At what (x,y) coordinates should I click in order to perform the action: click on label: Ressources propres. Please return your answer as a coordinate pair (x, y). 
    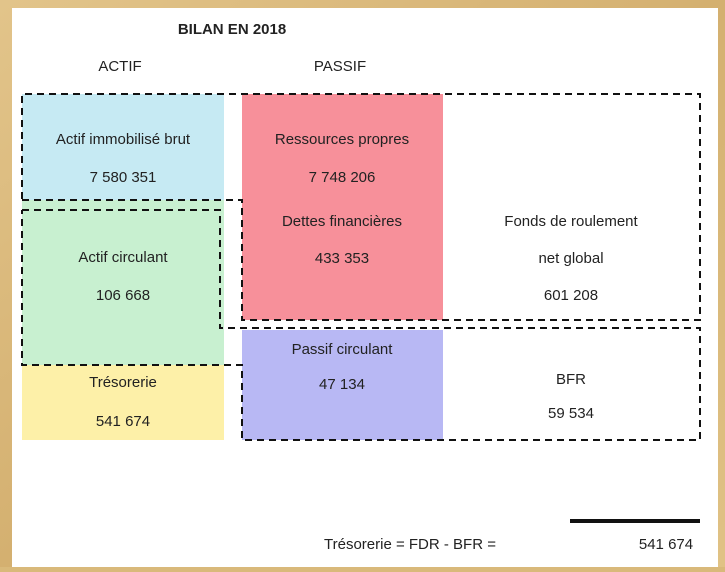
    Looking at the image, I should click on (342, 139).